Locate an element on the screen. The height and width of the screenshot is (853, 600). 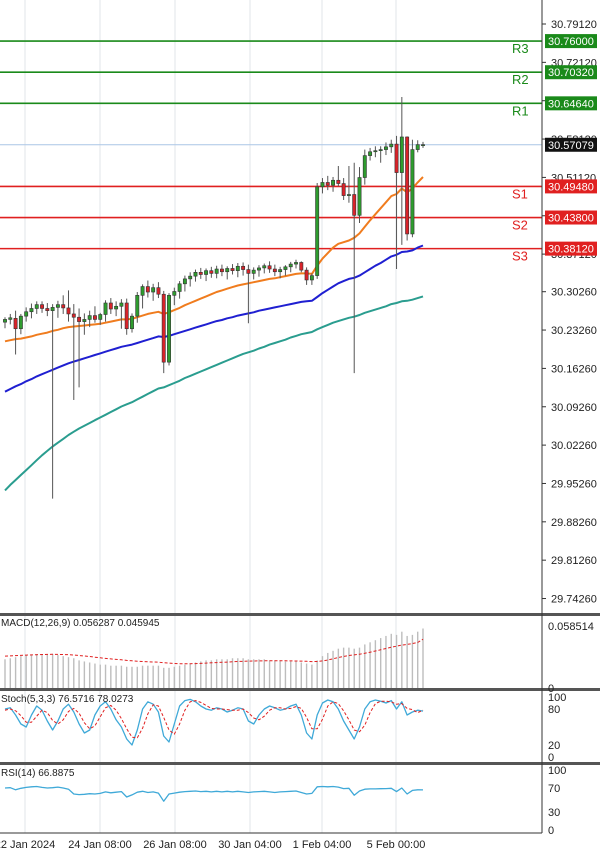
level-price-tag-label: 30.38120 is located at coordinates (571, 250).